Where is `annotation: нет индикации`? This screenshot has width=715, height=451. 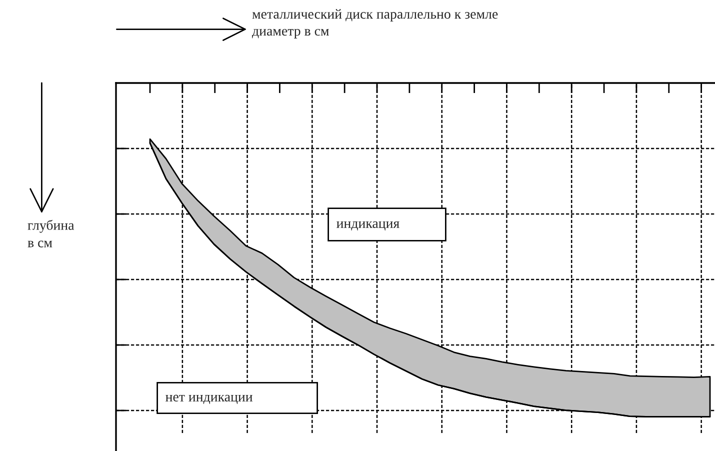 annotation: нет индикации is located at coordinates (209, 399).